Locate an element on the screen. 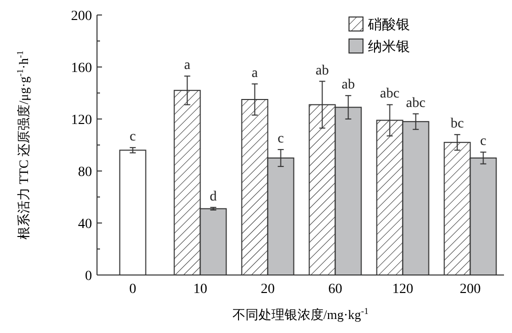 This screenshot has height=333, width=512. x-tick-label: 10 is located at coordinates (200, 289).